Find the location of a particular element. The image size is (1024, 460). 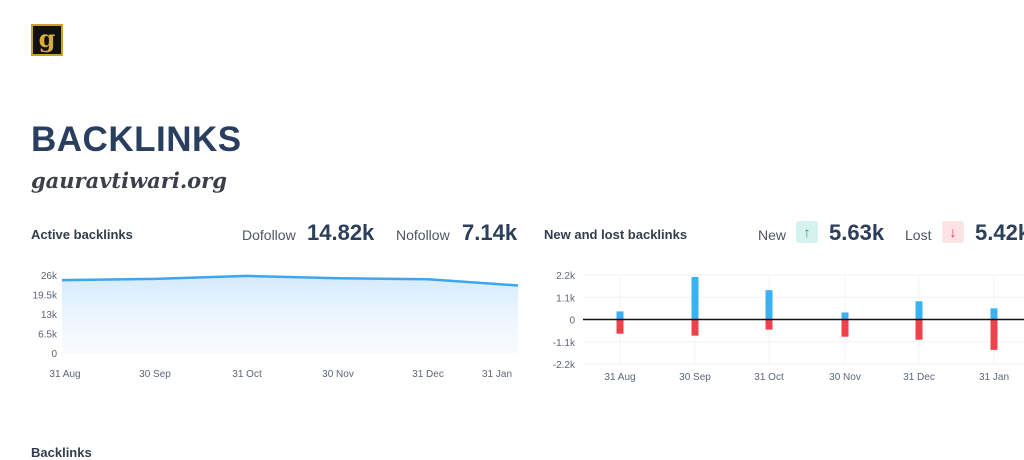

y-tick-label: -1.1k is located at coordinates (564, 343).